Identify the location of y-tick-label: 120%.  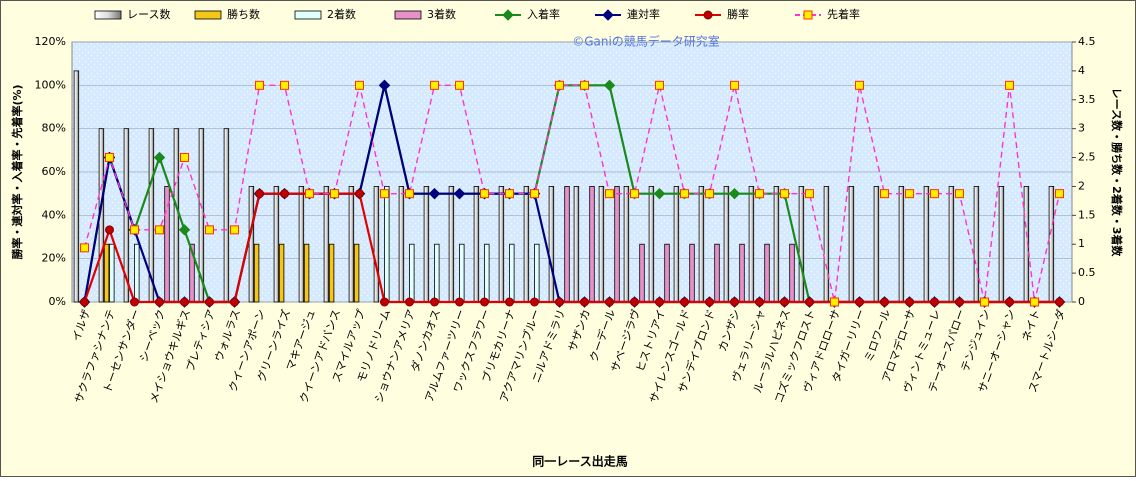
(50, 41).